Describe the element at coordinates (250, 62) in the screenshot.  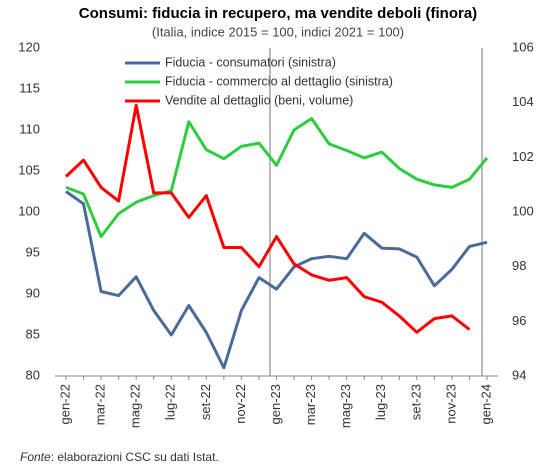
I see `legend-label: Fiducia - consumatori (sinistra)` at that location.